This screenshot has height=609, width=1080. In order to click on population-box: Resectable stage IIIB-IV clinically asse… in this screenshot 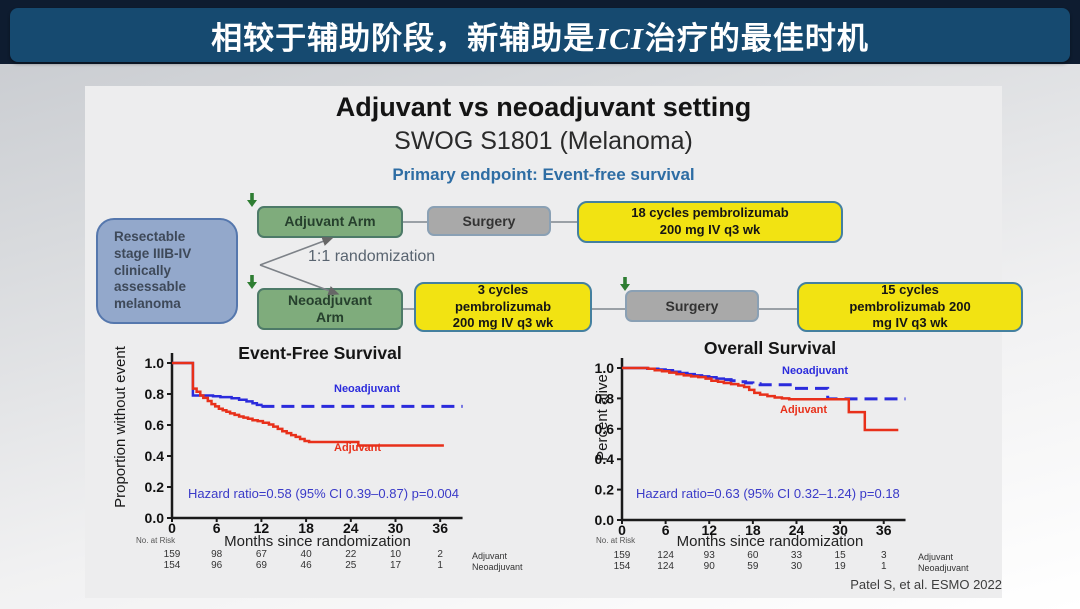, I will do `click(167, 271)`.